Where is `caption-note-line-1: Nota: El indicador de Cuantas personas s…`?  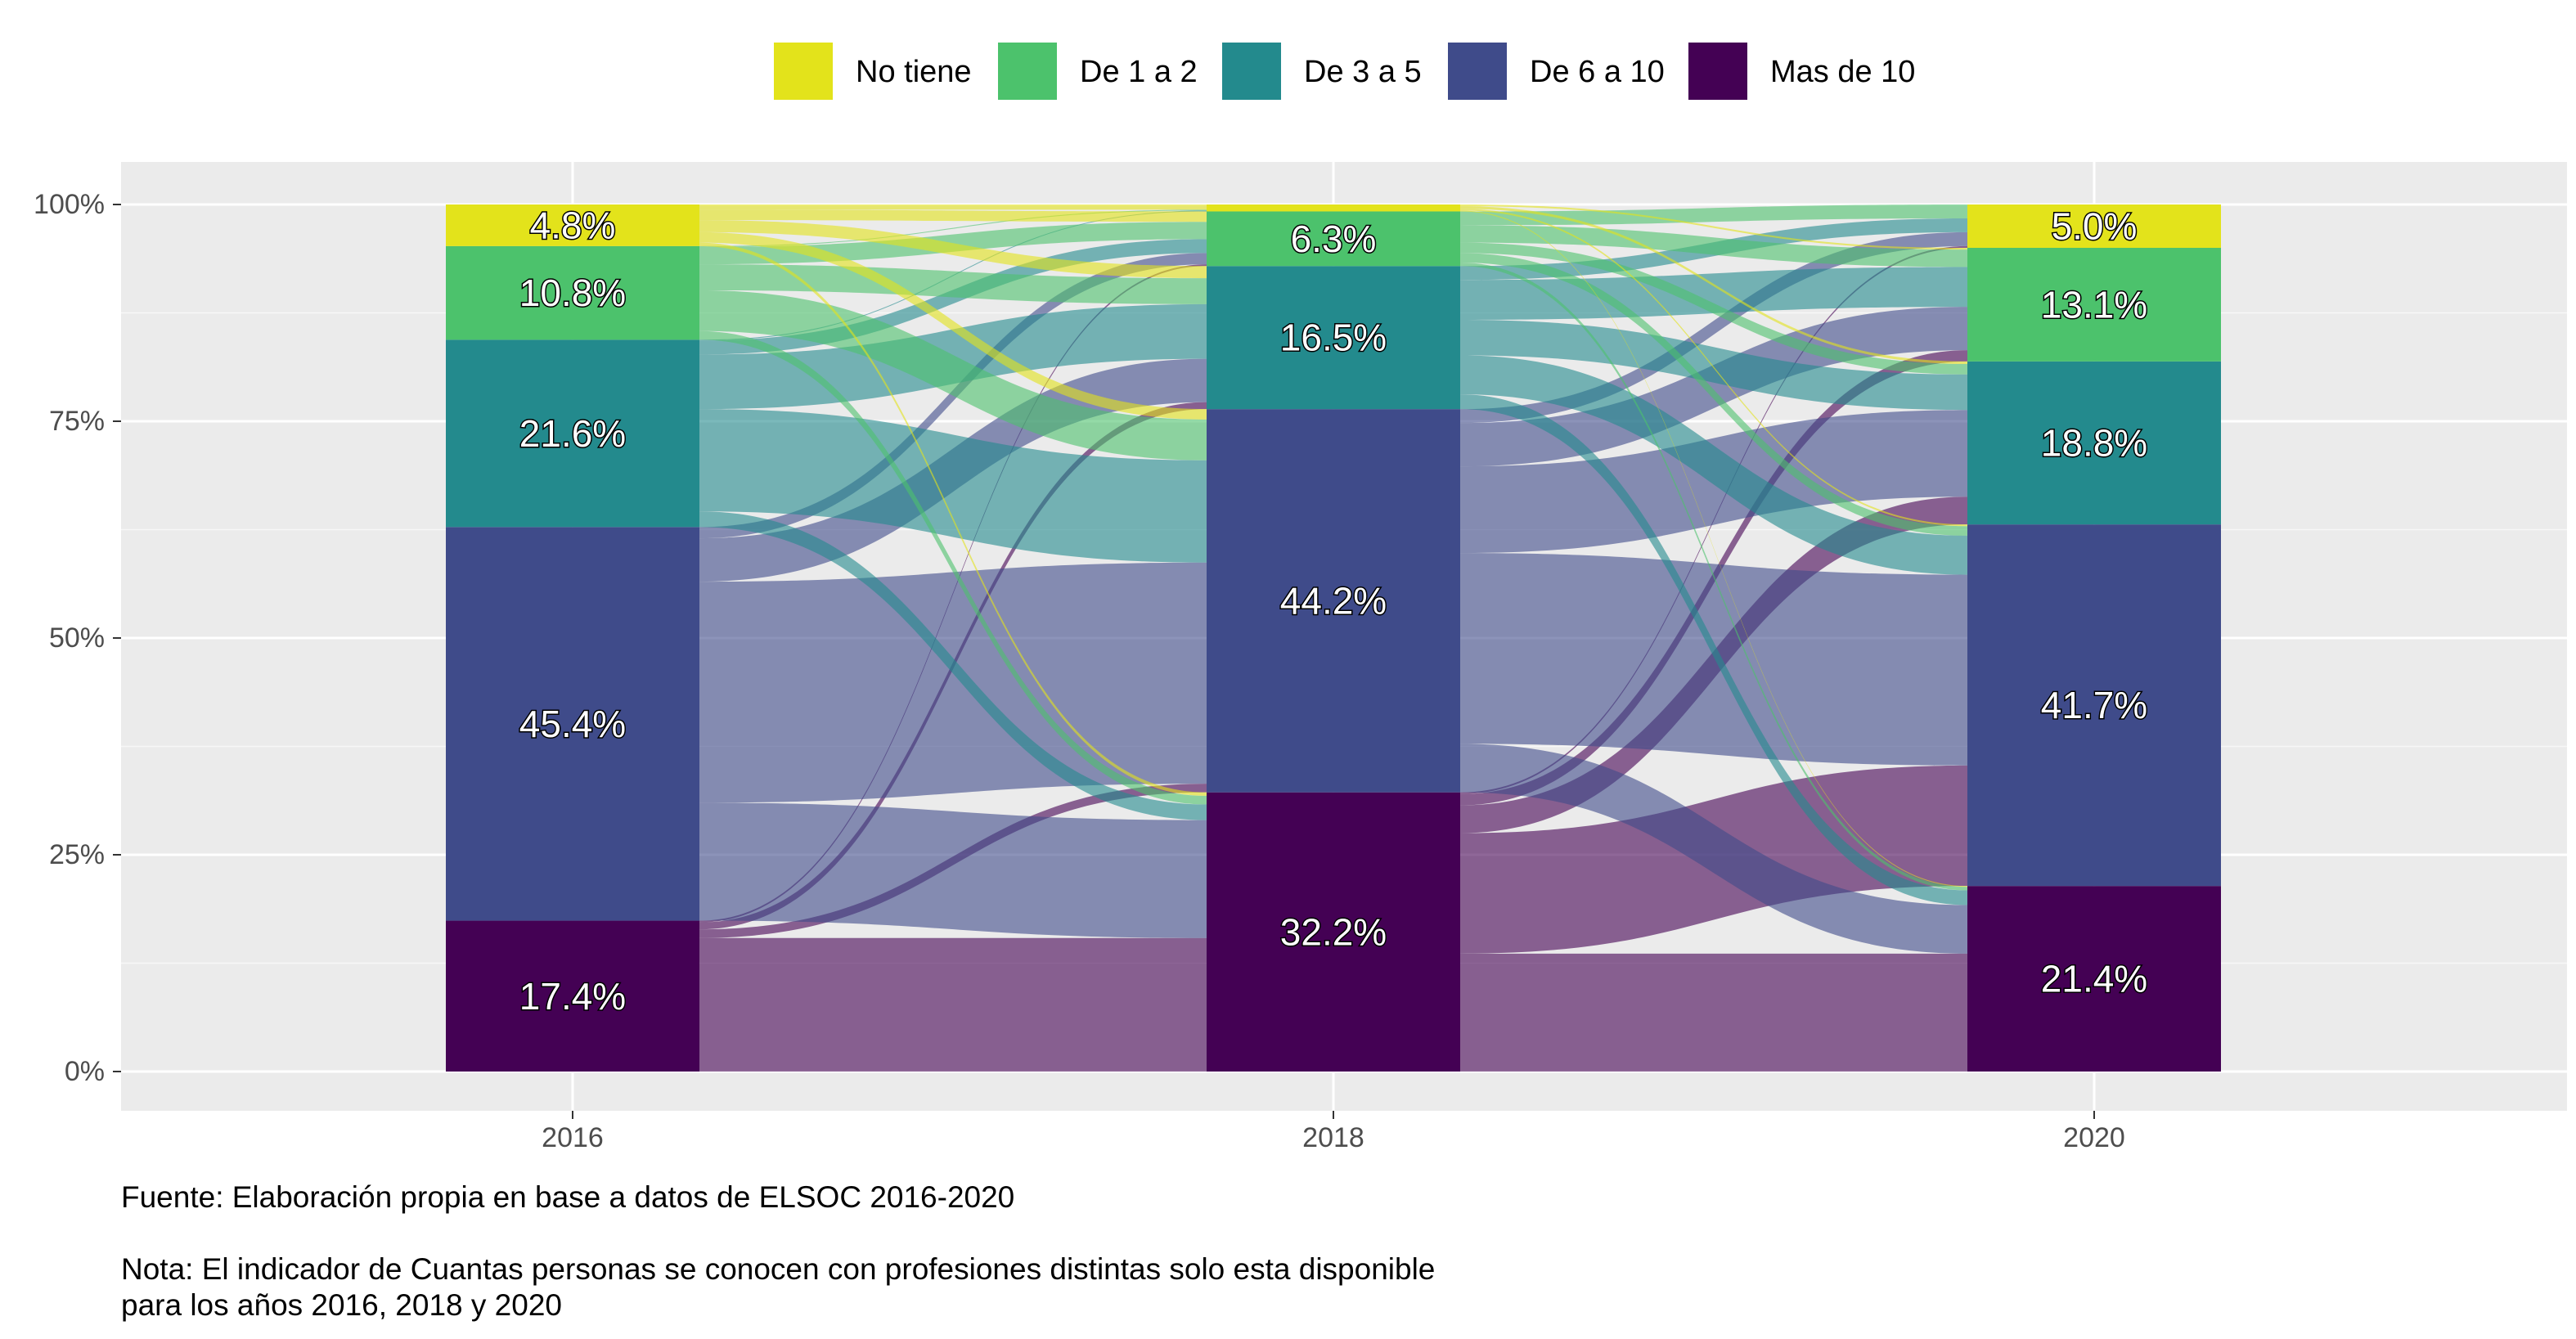
caption-note-line-1: Nota: El indicador de Cuantas personas s… is located at coordinates (779, 1269).